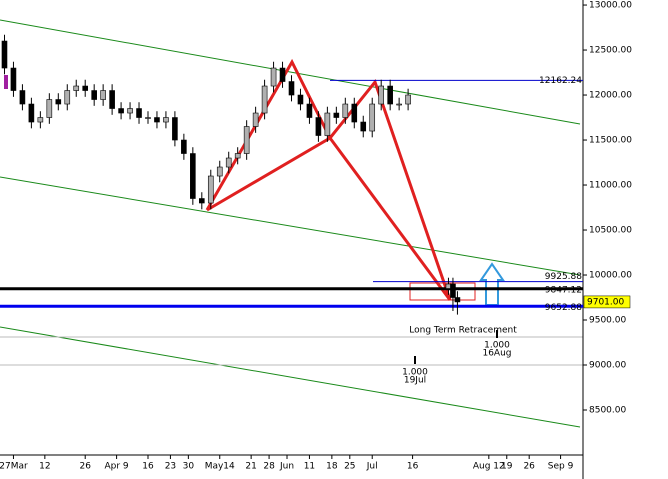 The image size is (668, 479). Describe the element at coordinates (560, 81) in the screenshot. I see `level-label: 12162.24` at that location.